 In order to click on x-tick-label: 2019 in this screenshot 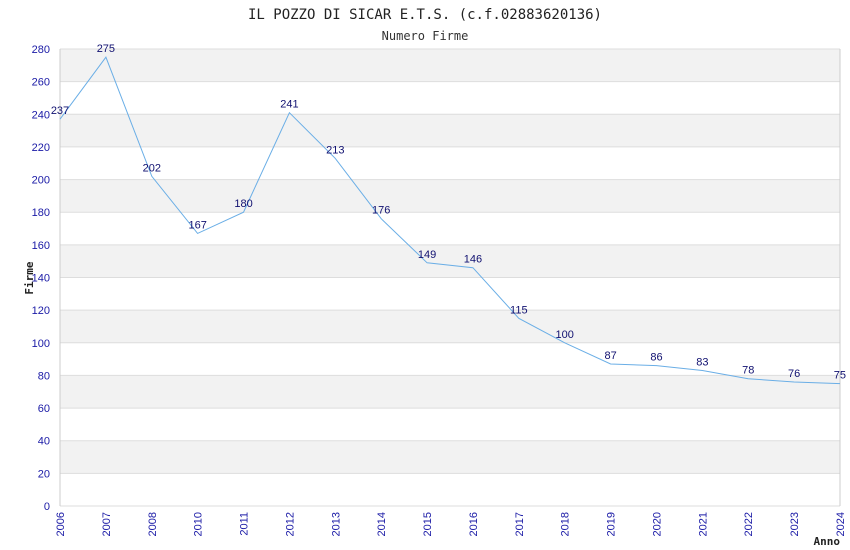, I will do `click(612, 524)`.